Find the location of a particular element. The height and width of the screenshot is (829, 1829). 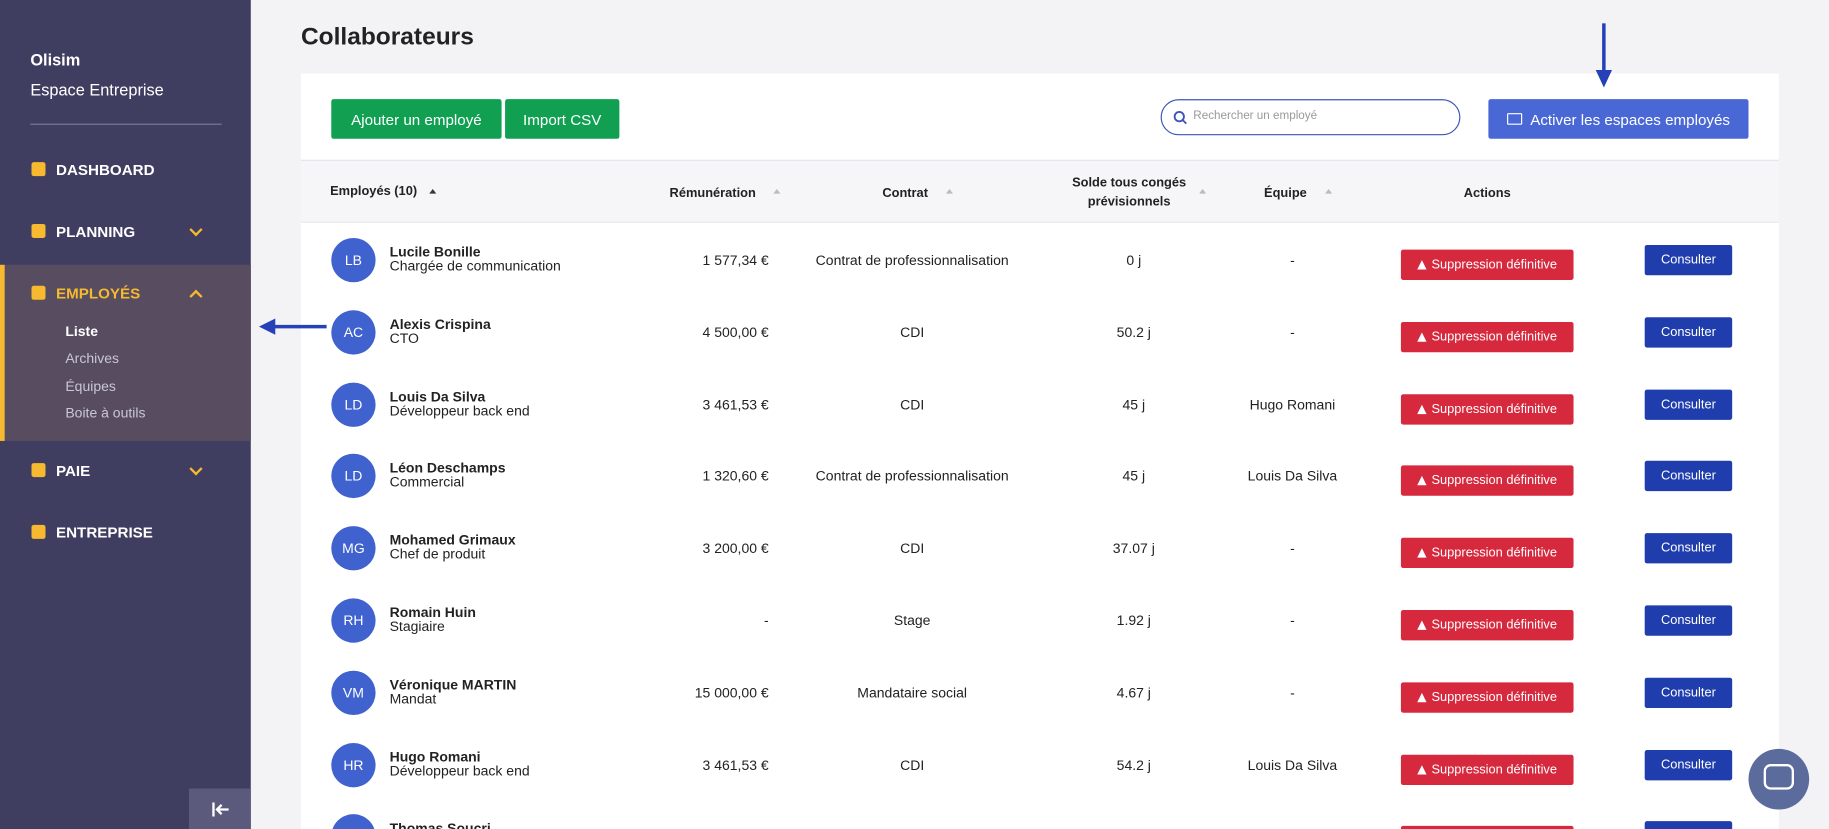

employee-role: Mandat is located at coordinates (413, 698).